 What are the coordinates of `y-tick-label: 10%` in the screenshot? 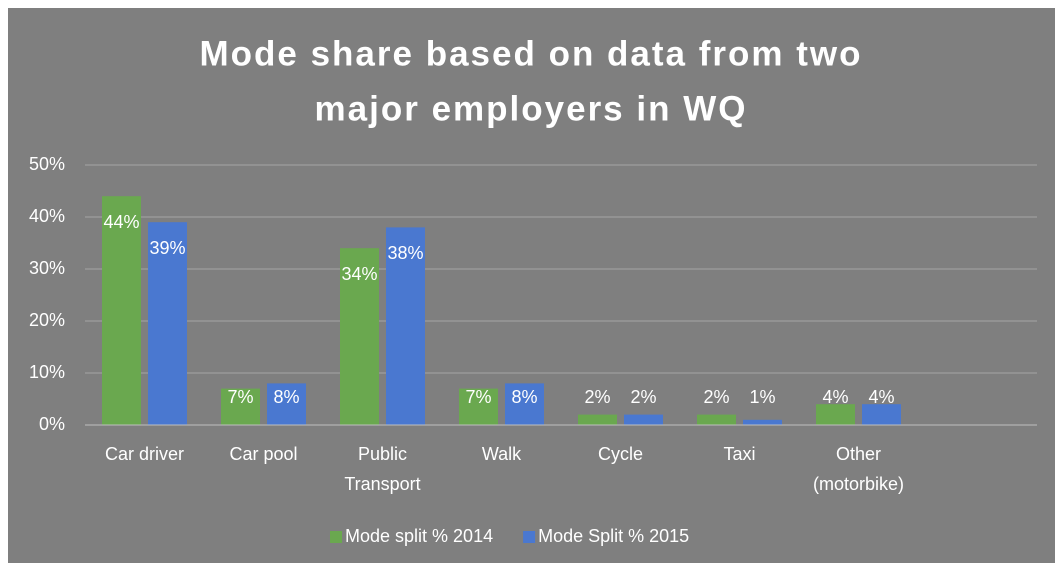 It's located at (47, 372).